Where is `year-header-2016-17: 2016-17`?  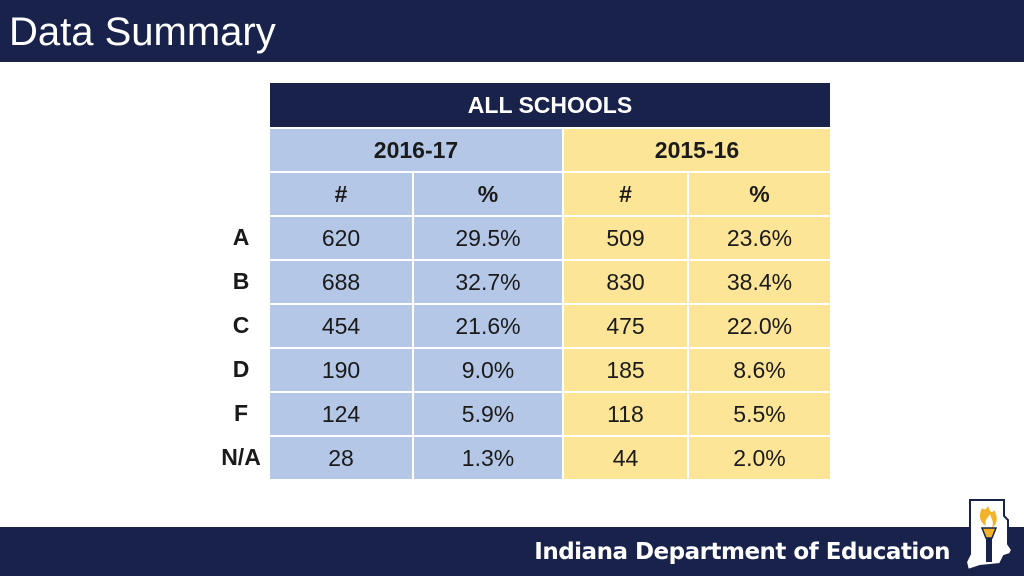 year-header-2016-17: 2016-17 is located at coordinates (416, 149).